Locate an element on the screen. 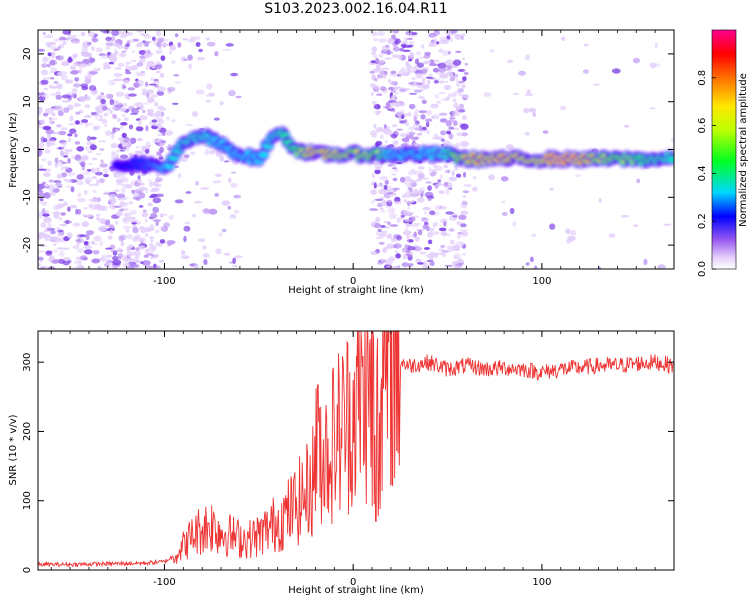 The height and width of the screenshot is (600, 750). x-tick-label: -100 is located at coordinates (164, 281).